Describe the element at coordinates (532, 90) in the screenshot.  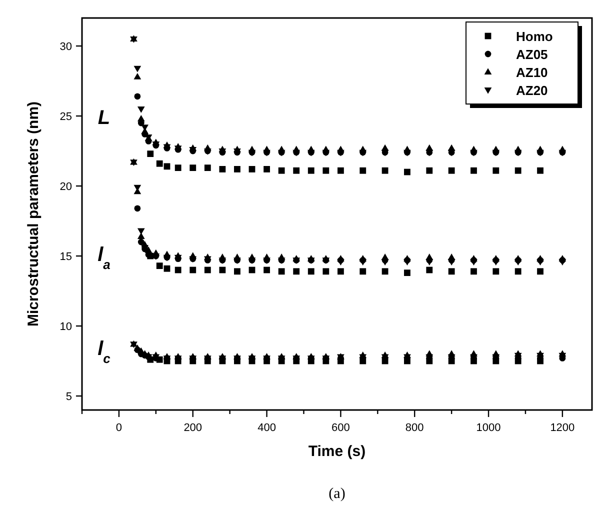
I see `legend-label: AZ20` at that location.